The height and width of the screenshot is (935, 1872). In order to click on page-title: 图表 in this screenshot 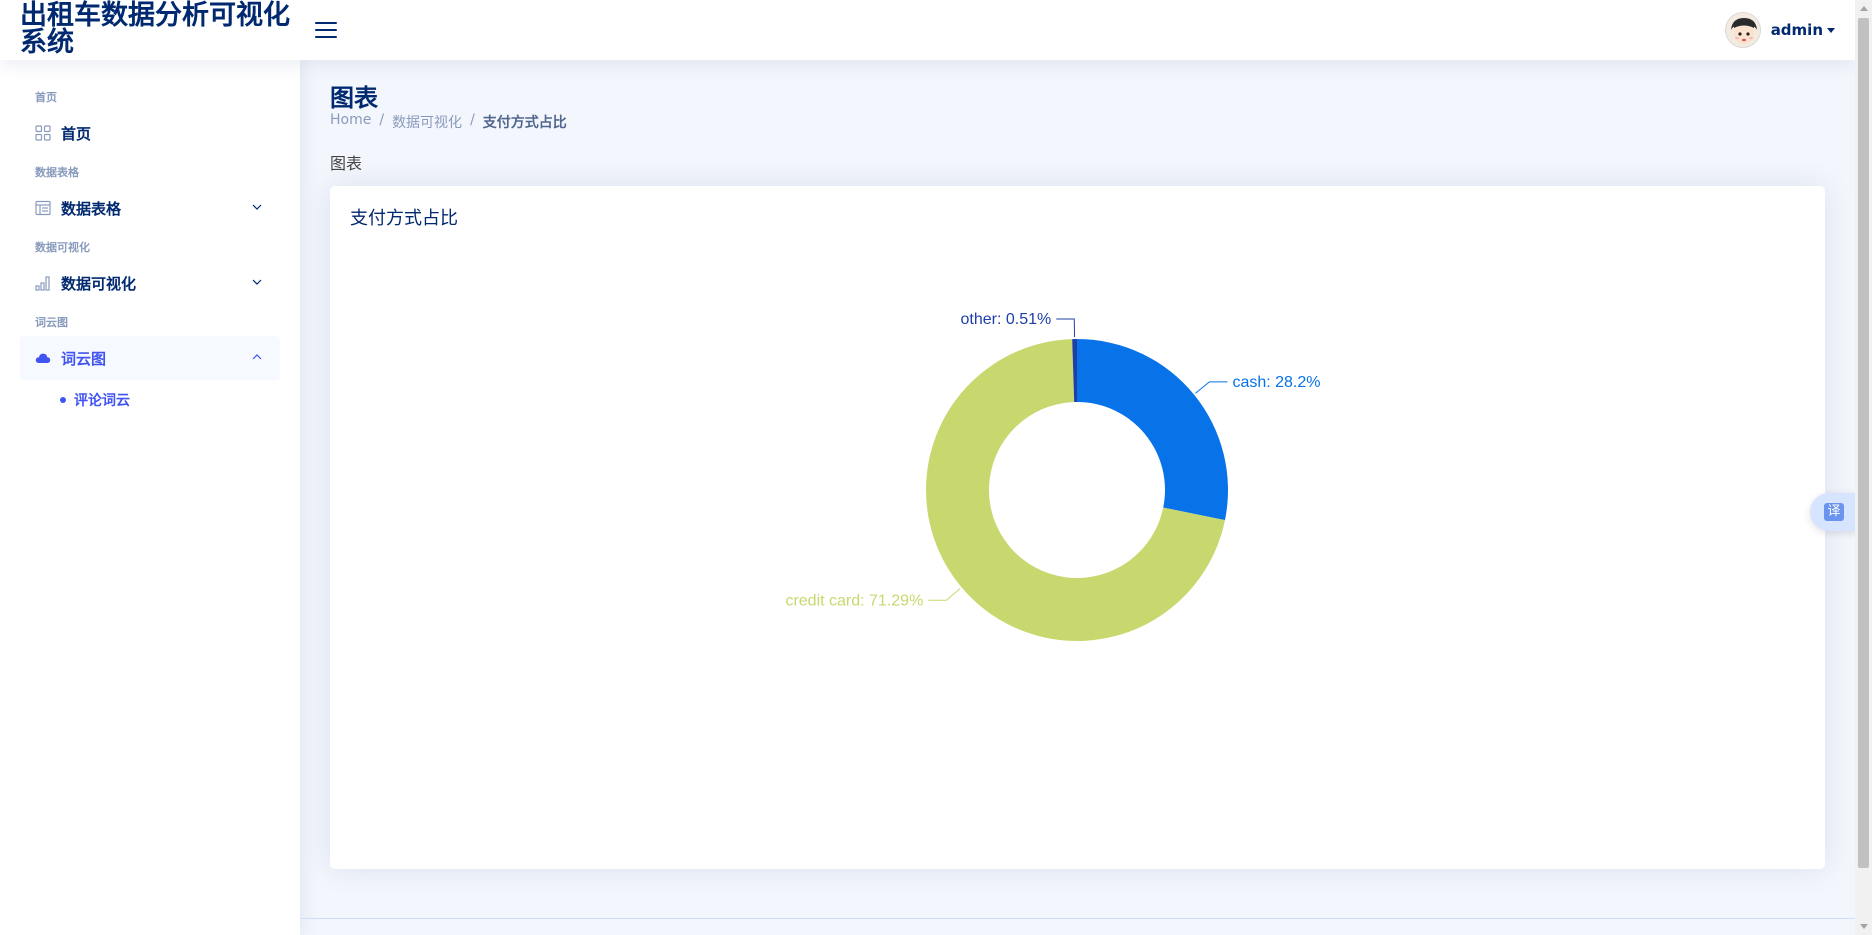, I will do `click(354, 98)`.